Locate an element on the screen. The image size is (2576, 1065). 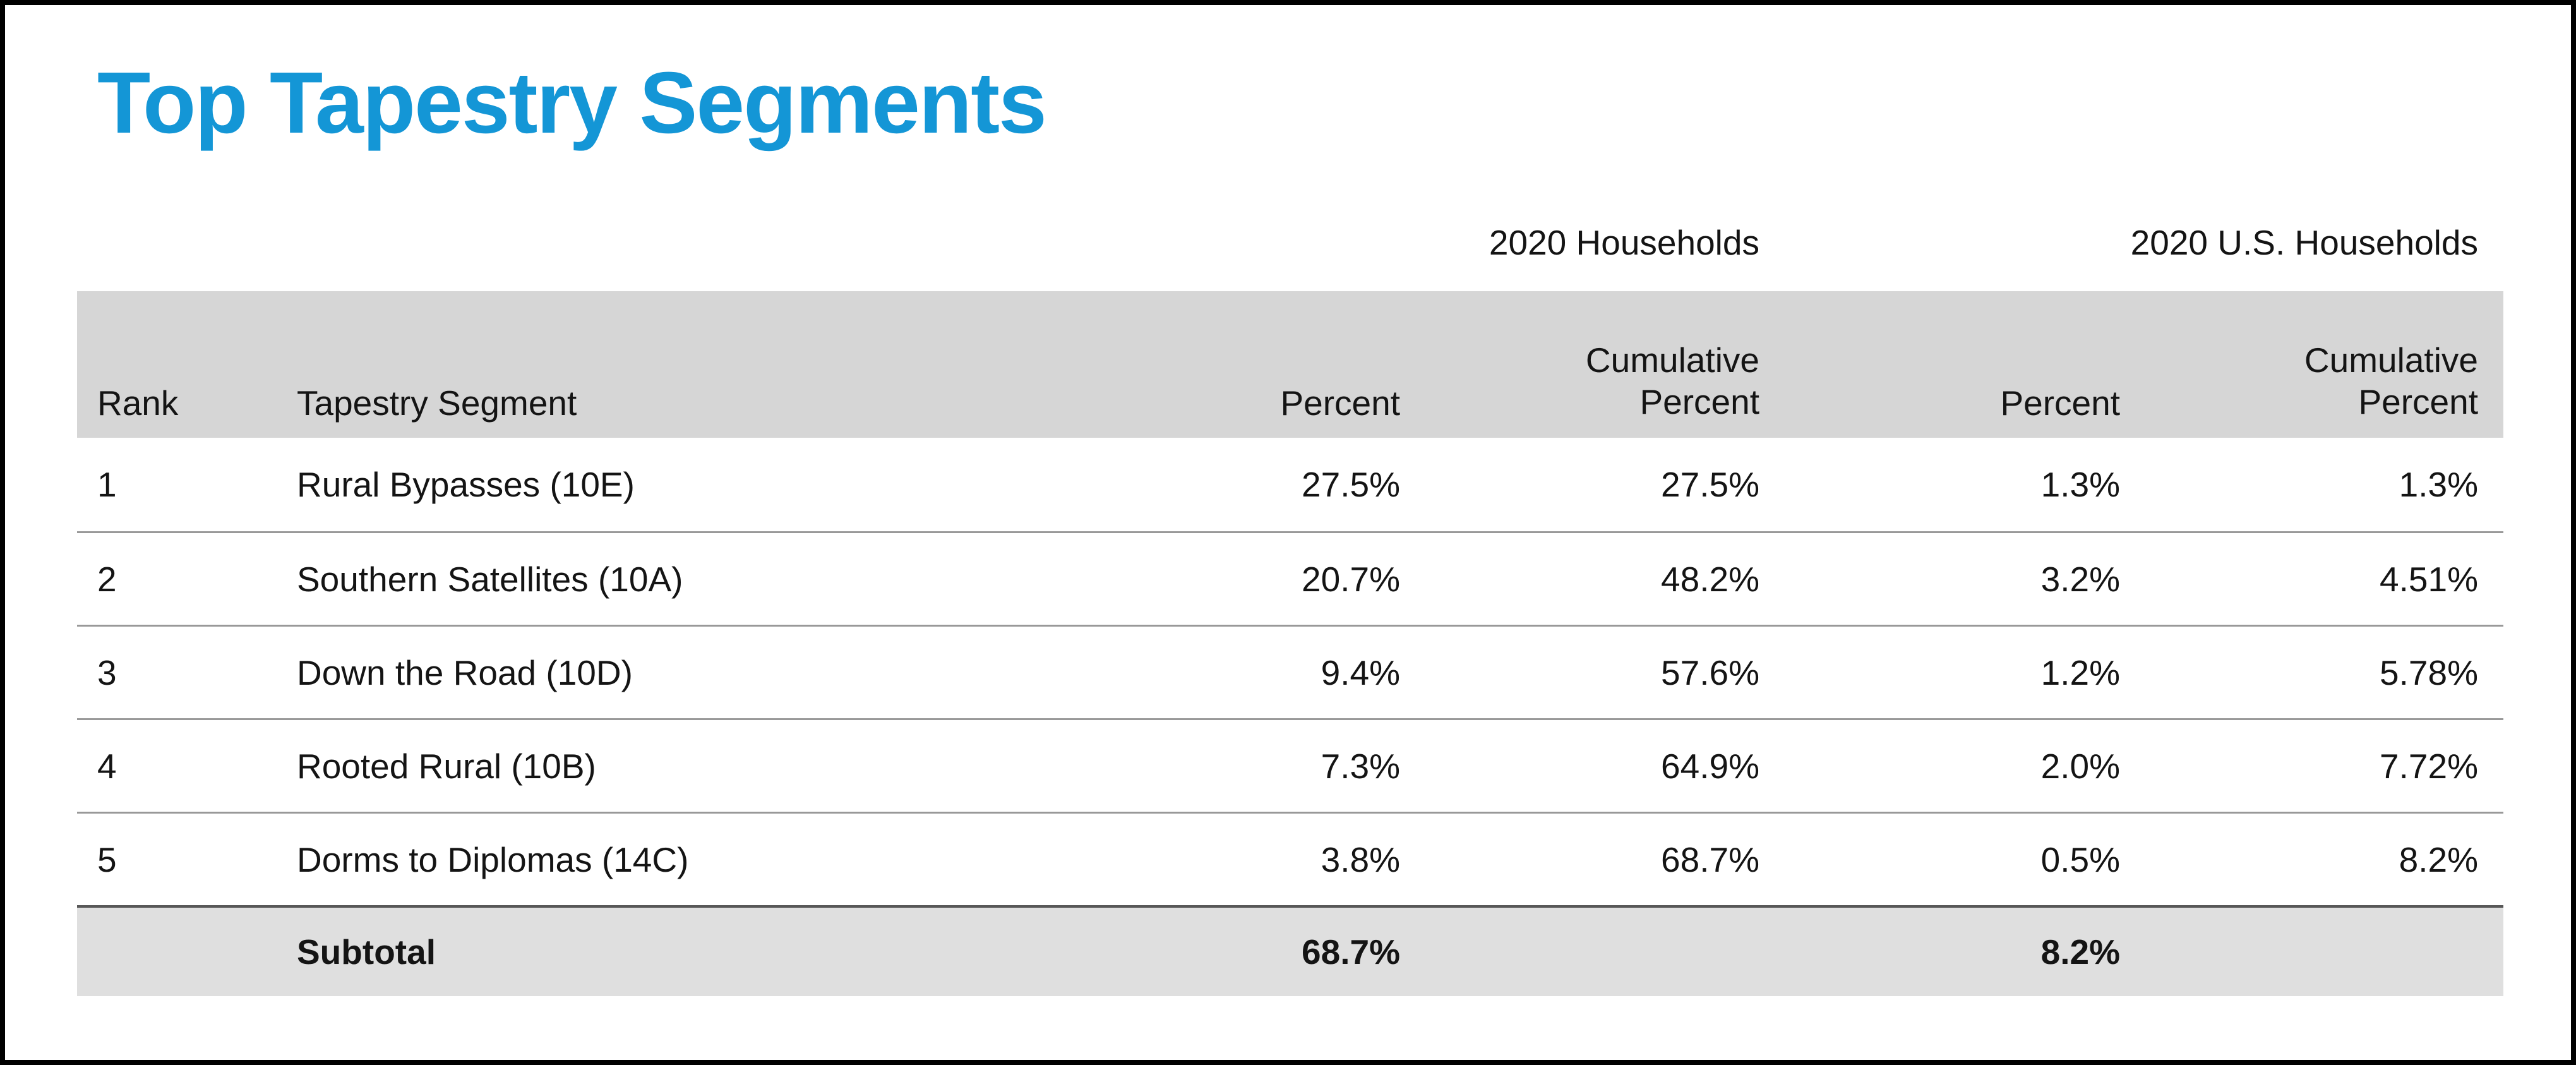
rank-cell: 5 is located at coordinates (107, 859).